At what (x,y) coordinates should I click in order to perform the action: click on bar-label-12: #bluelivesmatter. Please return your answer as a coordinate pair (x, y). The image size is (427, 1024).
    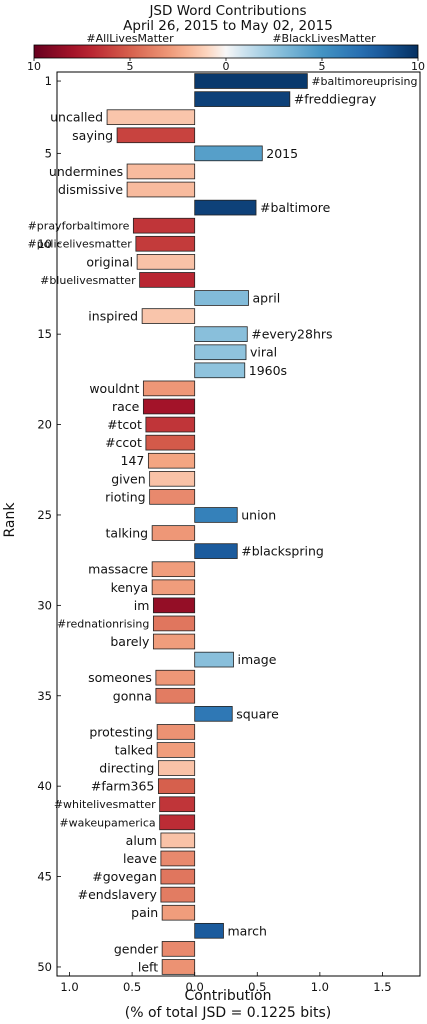
    Looking at the image, I should click on (88, 280).